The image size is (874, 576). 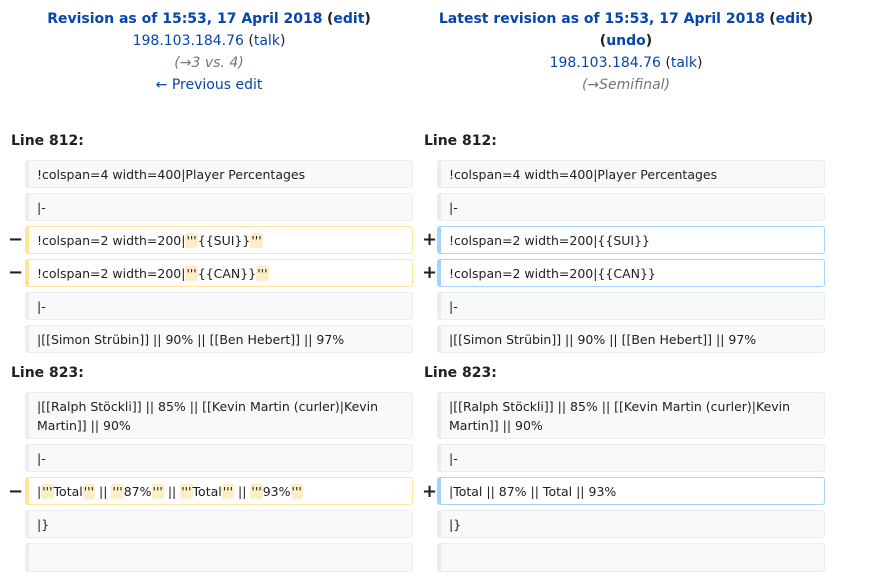 What do you see at coordinates (219, 240) in the screenshot?
I see `deleted-line: !colspan=2 width=200|'''{{SUI}}'''` at bounding box center [219, 240].